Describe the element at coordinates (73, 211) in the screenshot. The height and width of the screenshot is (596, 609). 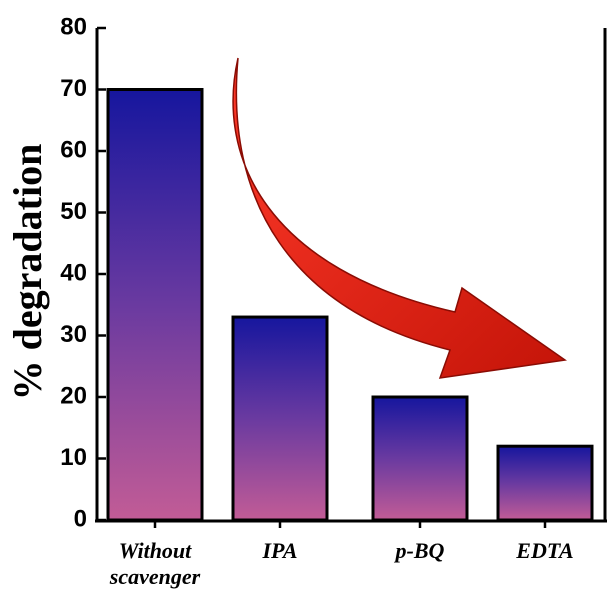
I see `y-tick-label: 50` at that location.